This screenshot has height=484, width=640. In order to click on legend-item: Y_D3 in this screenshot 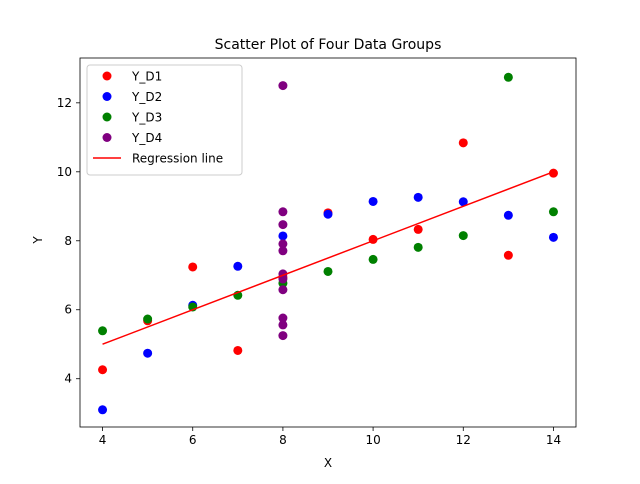, I will do `click(132, 118)`.